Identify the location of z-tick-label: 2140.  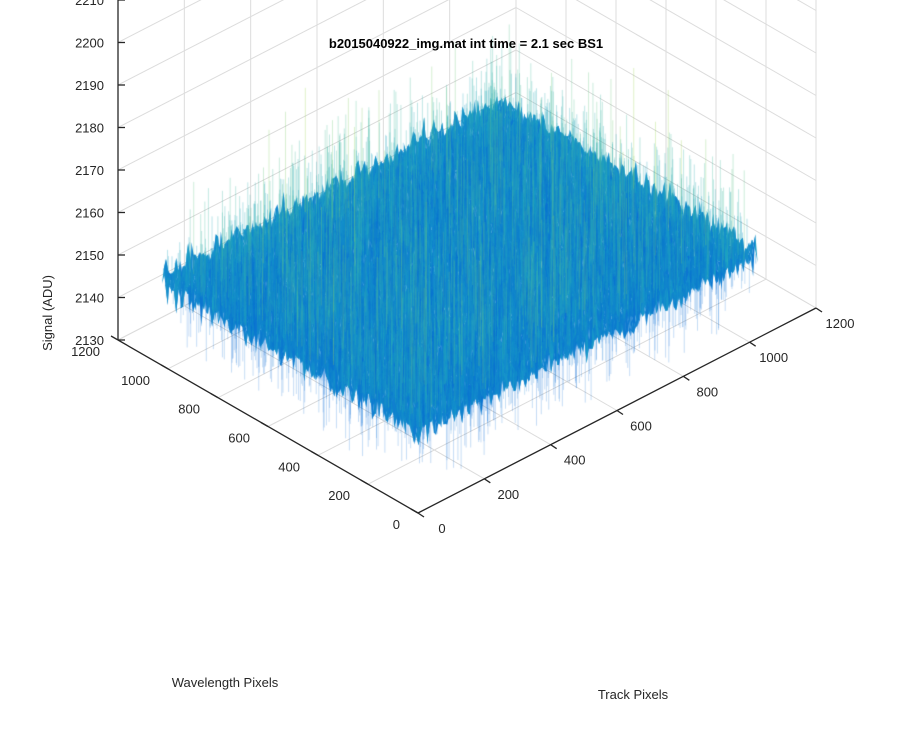
(89, 298).